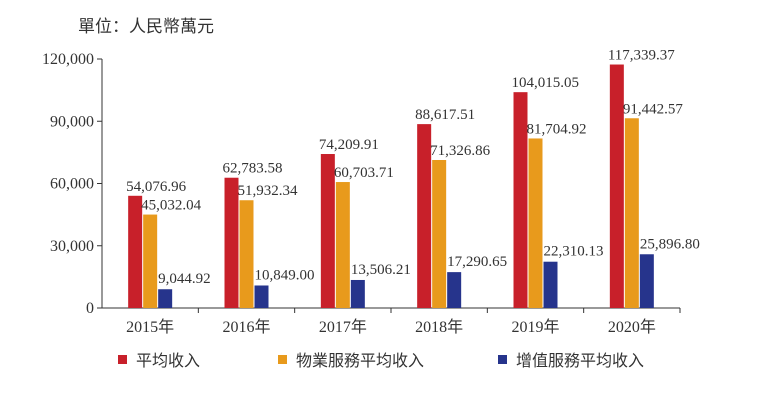 Image resolution: width=760 pixels, height=409 pixels. Describe the element at coordinates (574, 252) in the screenshot. I see `data-label: 22,310.13` at that location.